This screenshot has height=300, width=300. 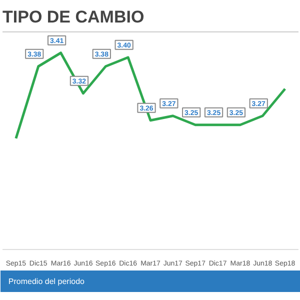 I want to click on text: Promedio del periodo, so click(x=47, y=281).